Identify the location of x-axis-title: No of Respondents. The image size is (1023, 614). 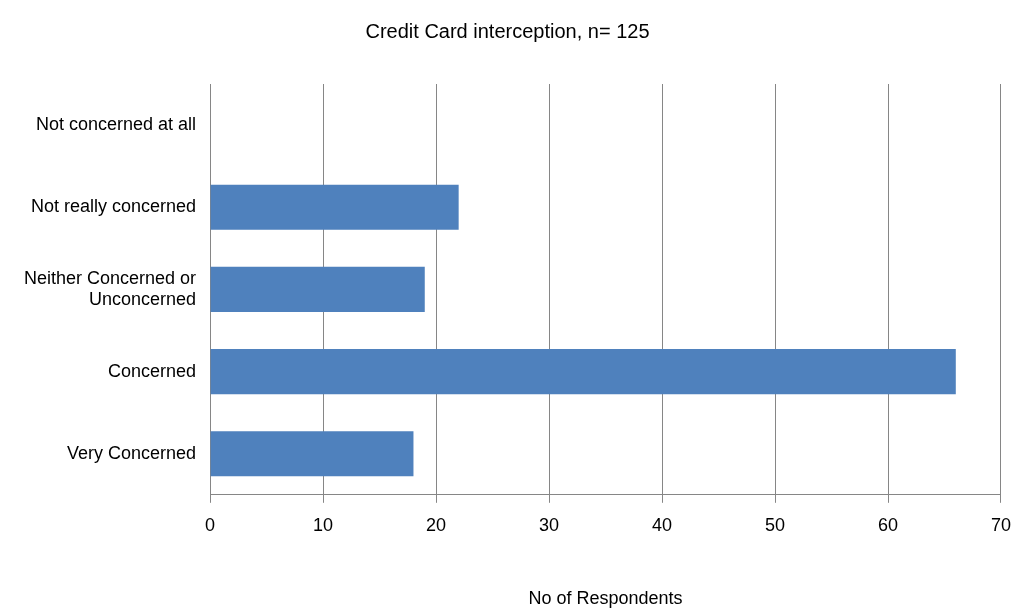
(605, 598).